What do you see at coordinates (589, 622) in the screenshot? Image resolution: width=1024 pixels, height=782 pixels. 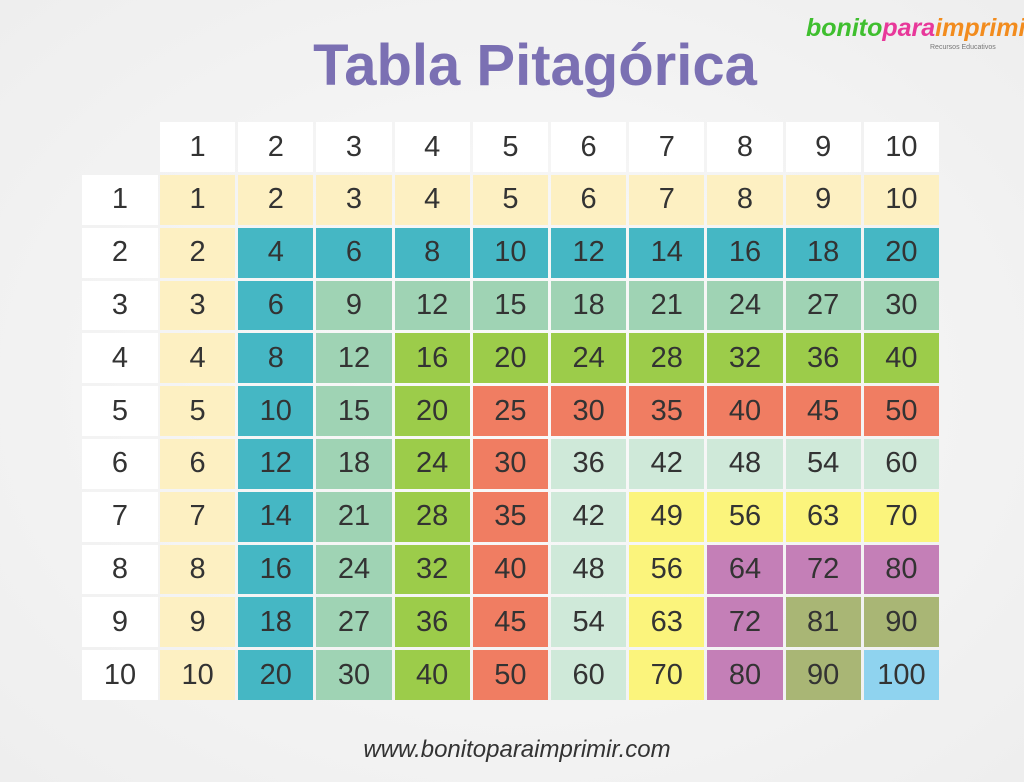 I see `table-cell: 54` at bounding box center [589, 622].